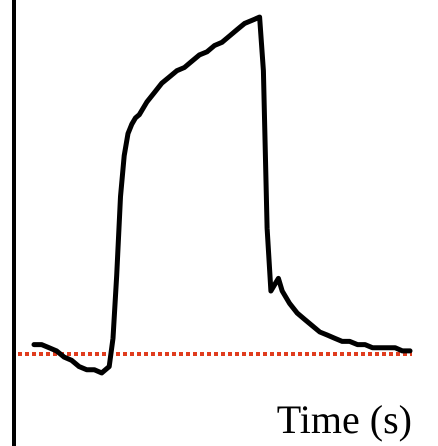 This screenshot has width=438, height=446. What do you see at coordinates (344, 419) in the screenshot?
I see `x-axis-label: Time (s)` at bounding box center [344, 419].